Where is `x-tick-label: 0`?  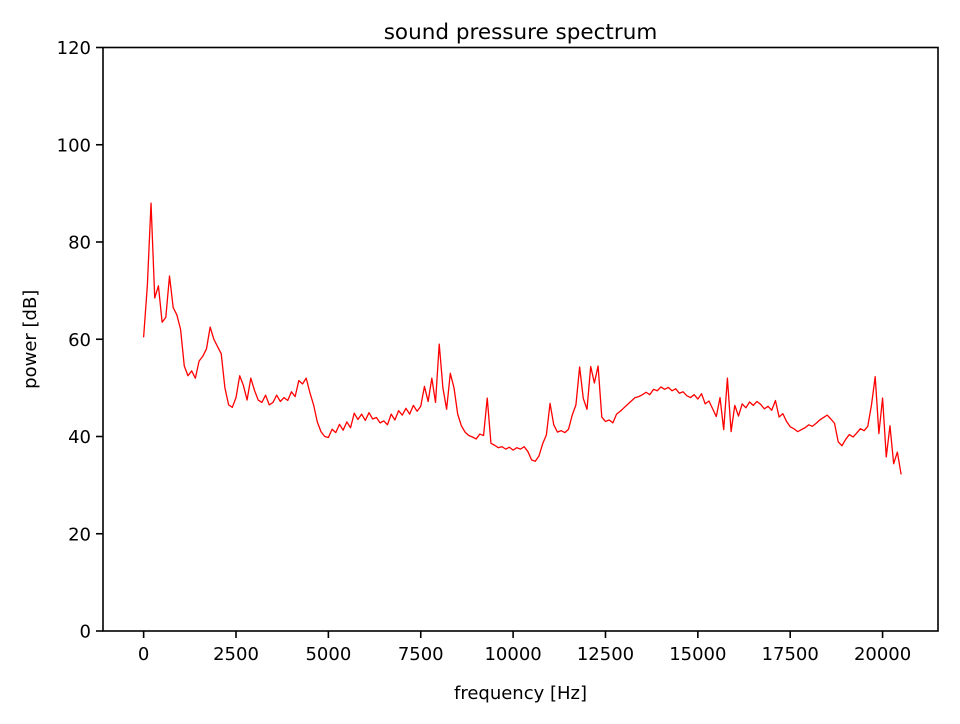
x-tick-label: 0 is located at coordinates (143, 654).